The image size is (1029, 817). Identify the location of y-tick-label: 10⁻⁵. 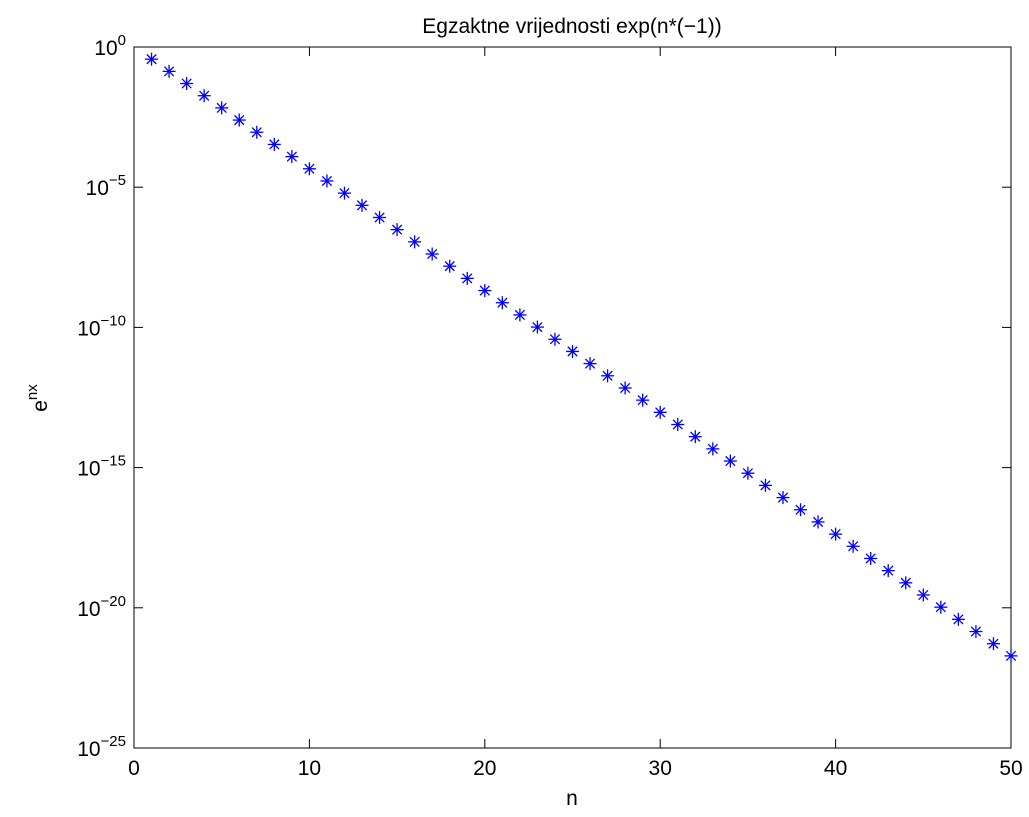
(106, 186).